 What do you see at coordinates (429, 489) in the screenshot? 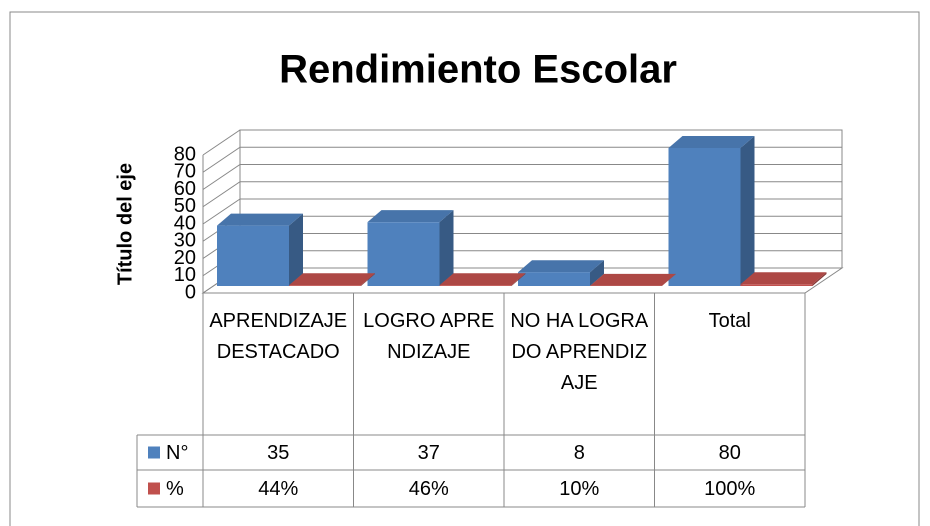
I see `table-value: 46%` at bounding box center [429, 489].